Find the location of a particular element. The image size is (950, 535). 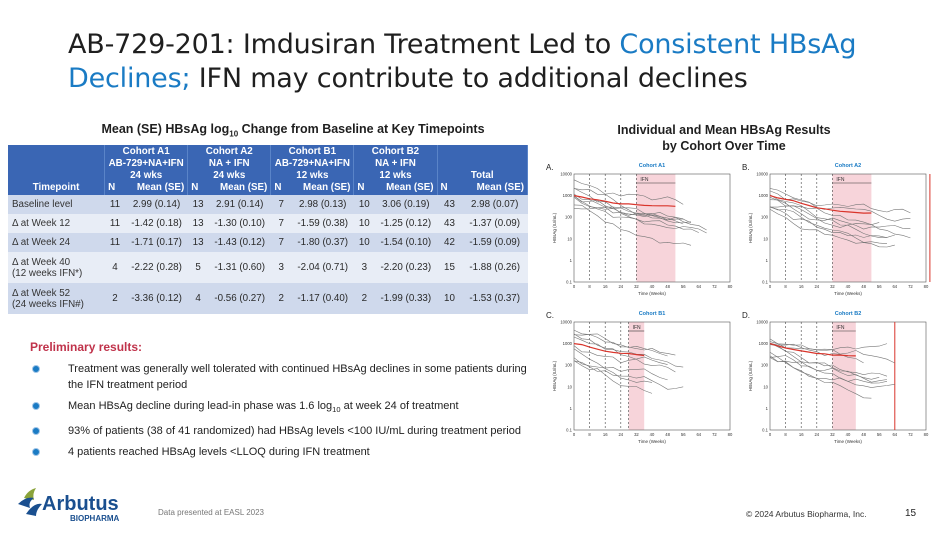

mean-se-cell: -1.99 (0.33) is located at coordinates (405, 298).